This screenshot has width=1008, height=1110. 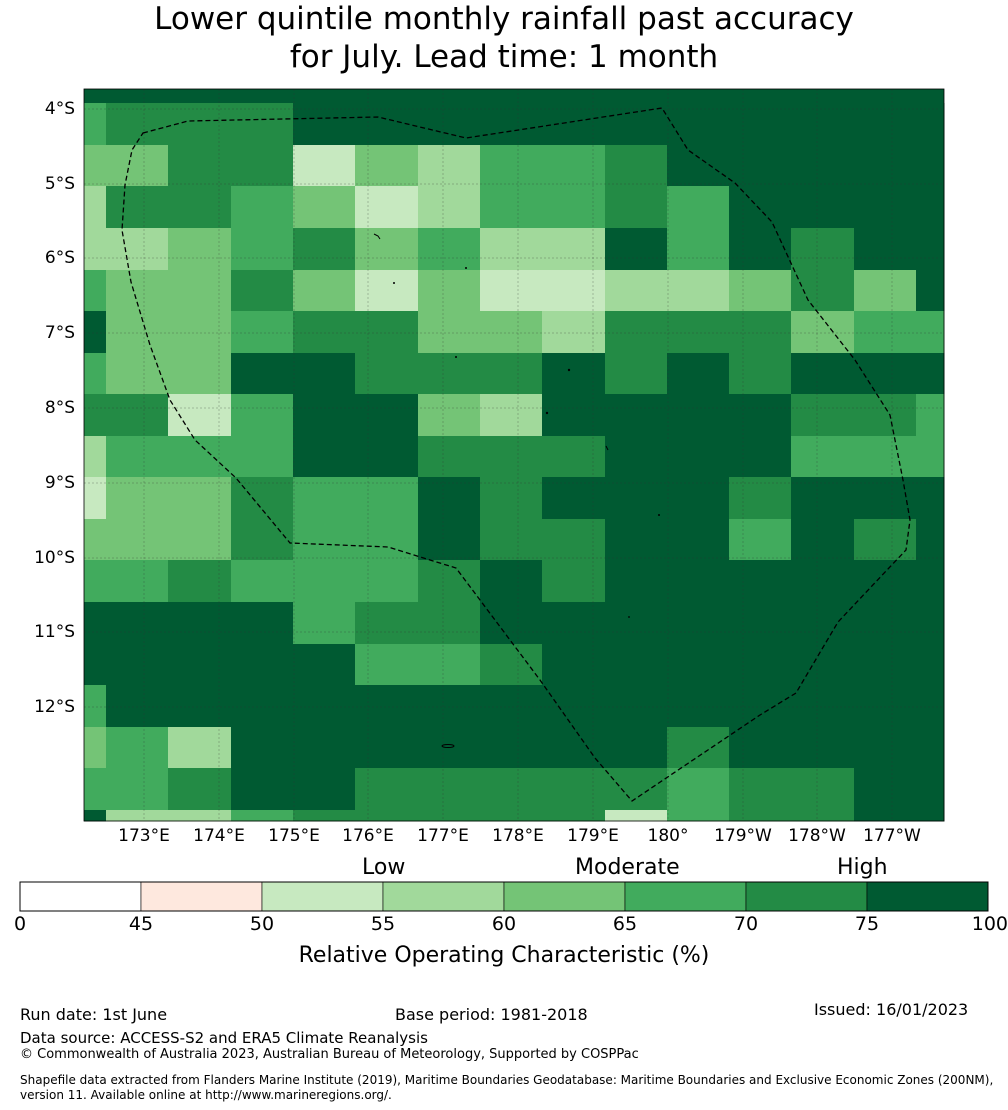 I want to click on colorbar-tick: 45, so click(x=141, y=924).